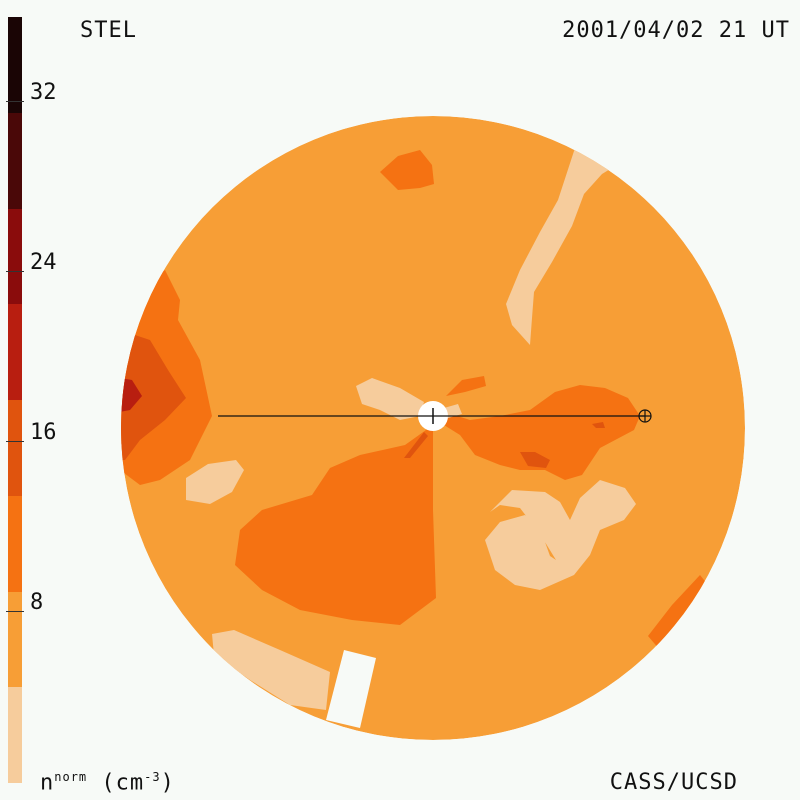 Image resolution: width=800 pixels, height=800 pixels. What do you see at coordinates (47, 783) in the screenshot?
I see `unit-main: n` at bounding box center [47, 783].